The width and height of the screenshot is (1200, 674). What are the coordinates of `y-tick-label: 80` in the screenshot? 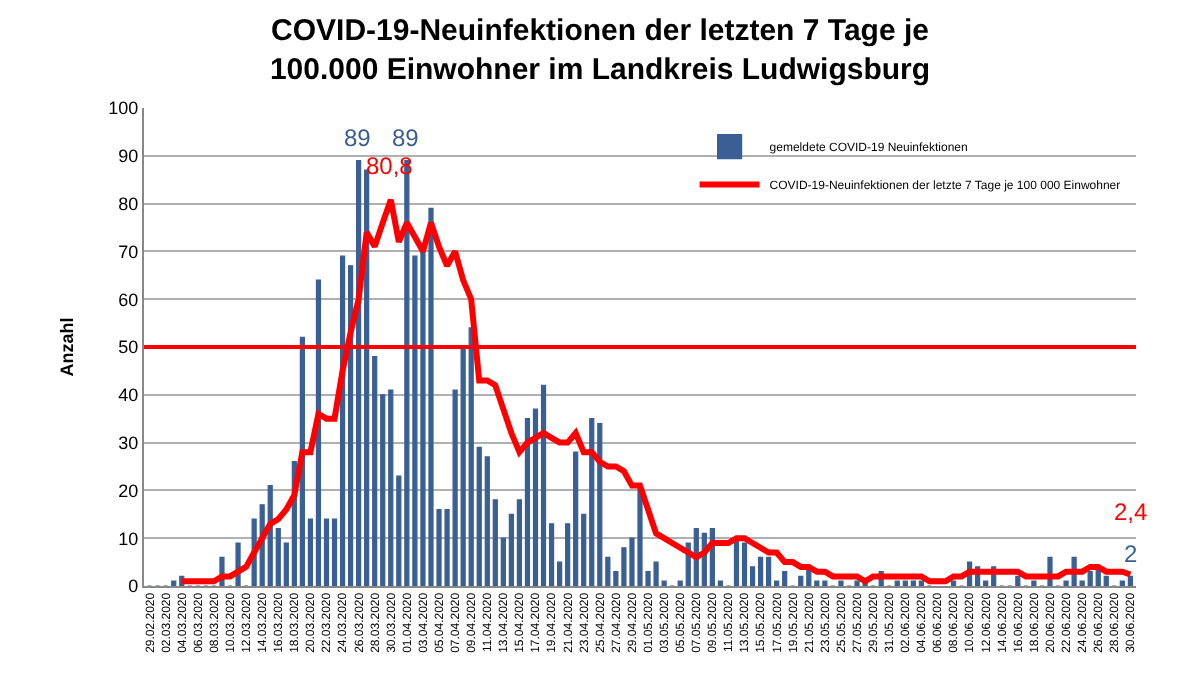 It's located at (128, 203).